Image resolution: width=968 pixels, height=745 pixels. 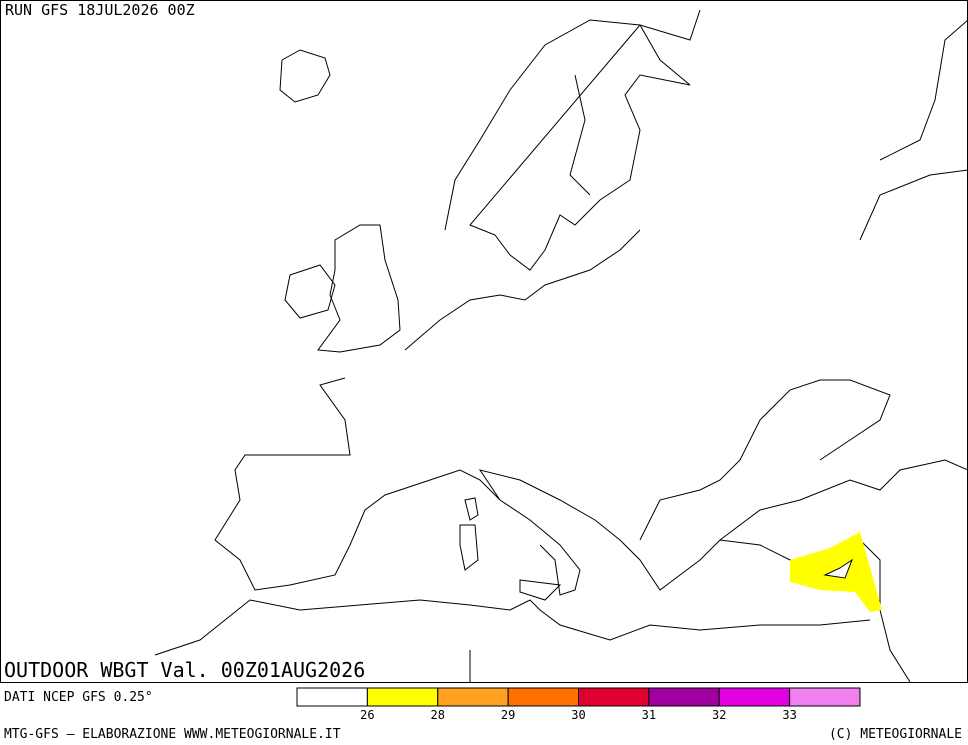 I want to click on legend-tick-label: 28, so click(x=438, y=715).